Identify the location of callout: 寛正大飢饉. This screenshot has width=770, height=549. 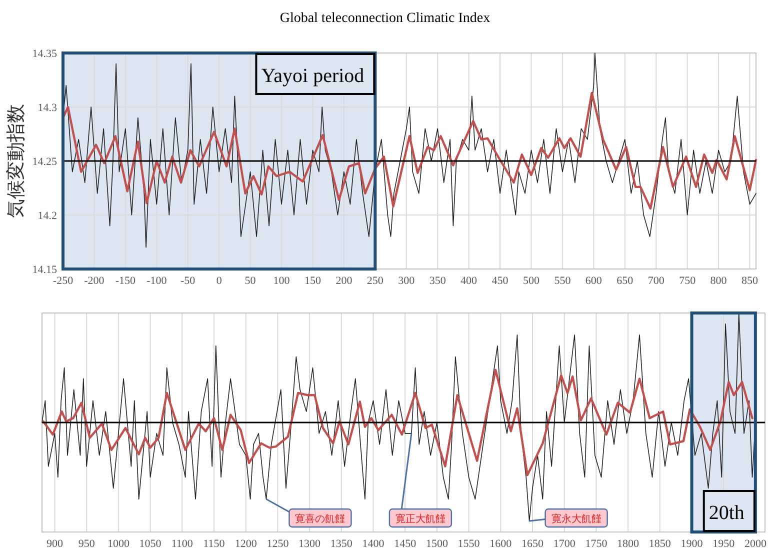
(420, 480).